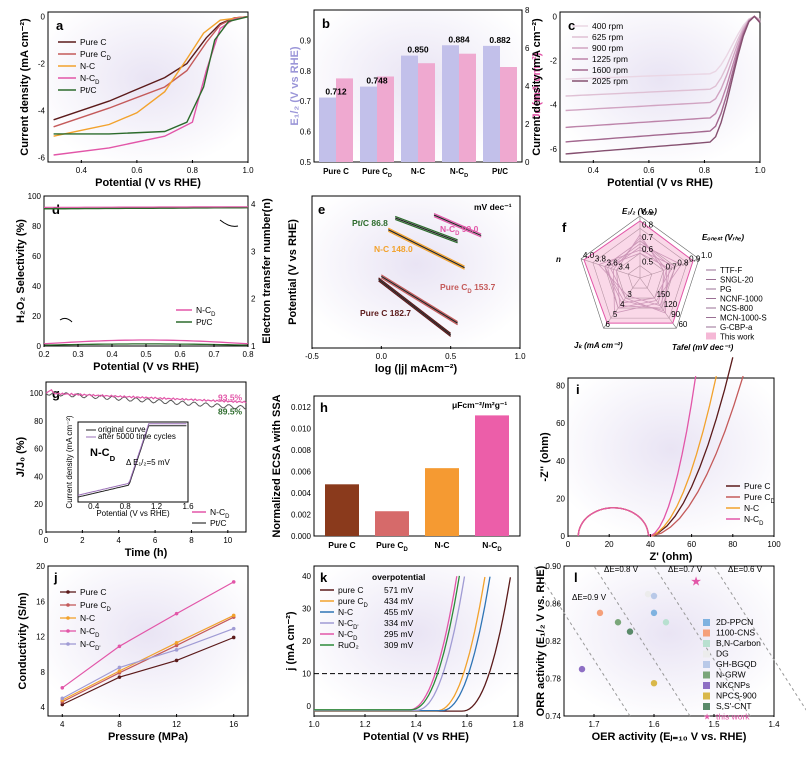 This screenshot has width=806, height=760. What do you see at coordinates (613, 263) in the screenshot?
I see `panel-f-ring-label-4-2: 3.6` at bounding box center [613, 263].